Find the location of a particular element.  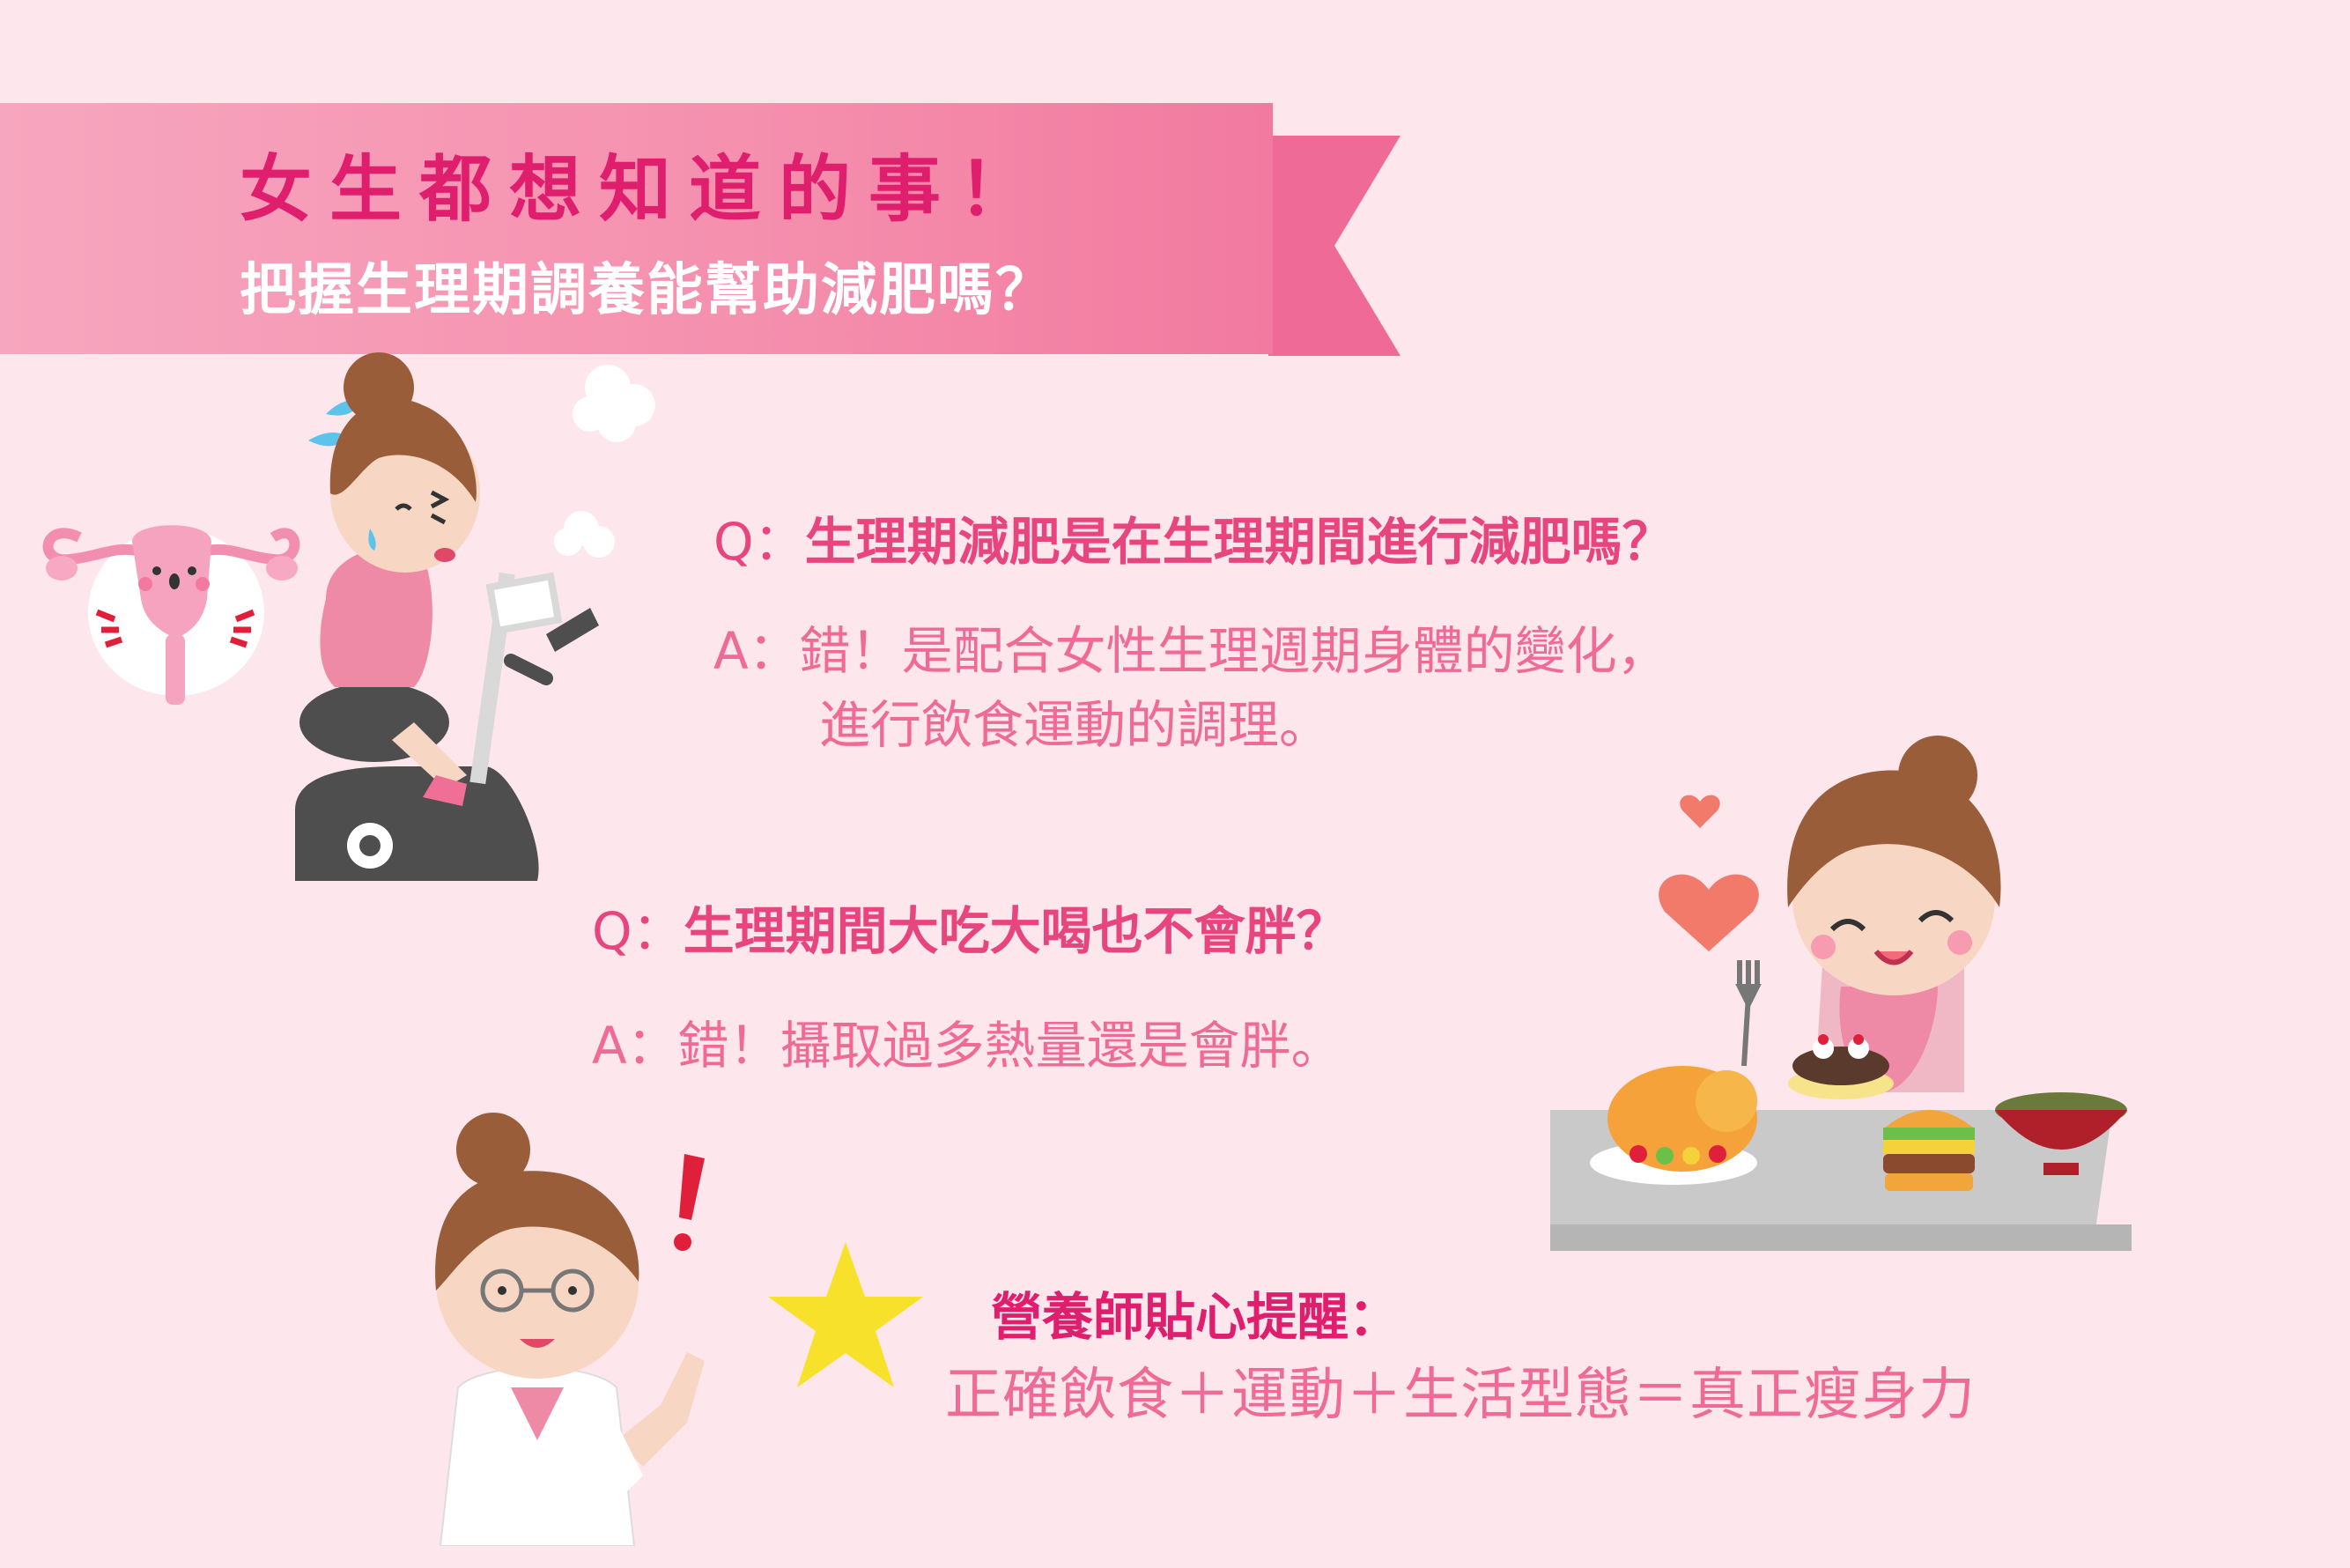

question-1-text: 生理期減肥是在生理期間進行減肥嗎？ is located at coordinates (1239, 542).